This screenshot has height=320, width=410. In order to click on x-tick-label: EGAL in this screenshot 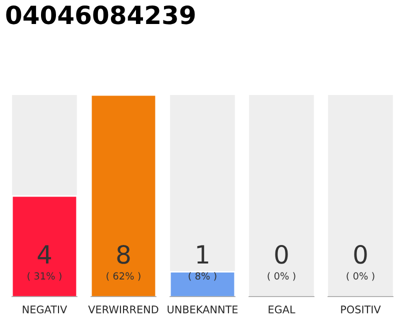, I will do `click(282, 310)`.